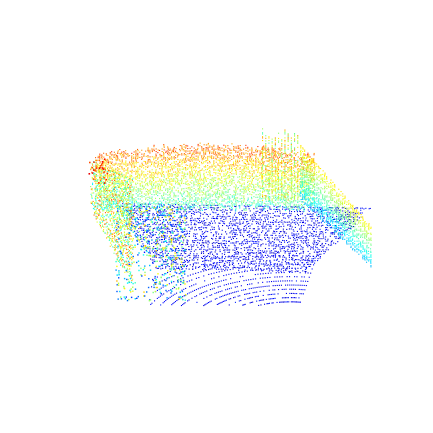  I want to click on column-points, so click(280, 164).